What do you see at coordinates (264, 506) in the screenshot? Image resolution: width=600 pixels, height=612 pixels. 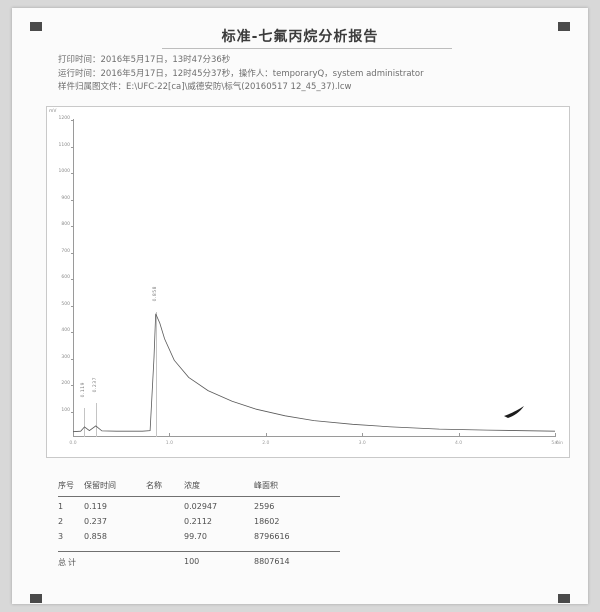 I see `cell-area: 2596` at bounding box center [264, 506].